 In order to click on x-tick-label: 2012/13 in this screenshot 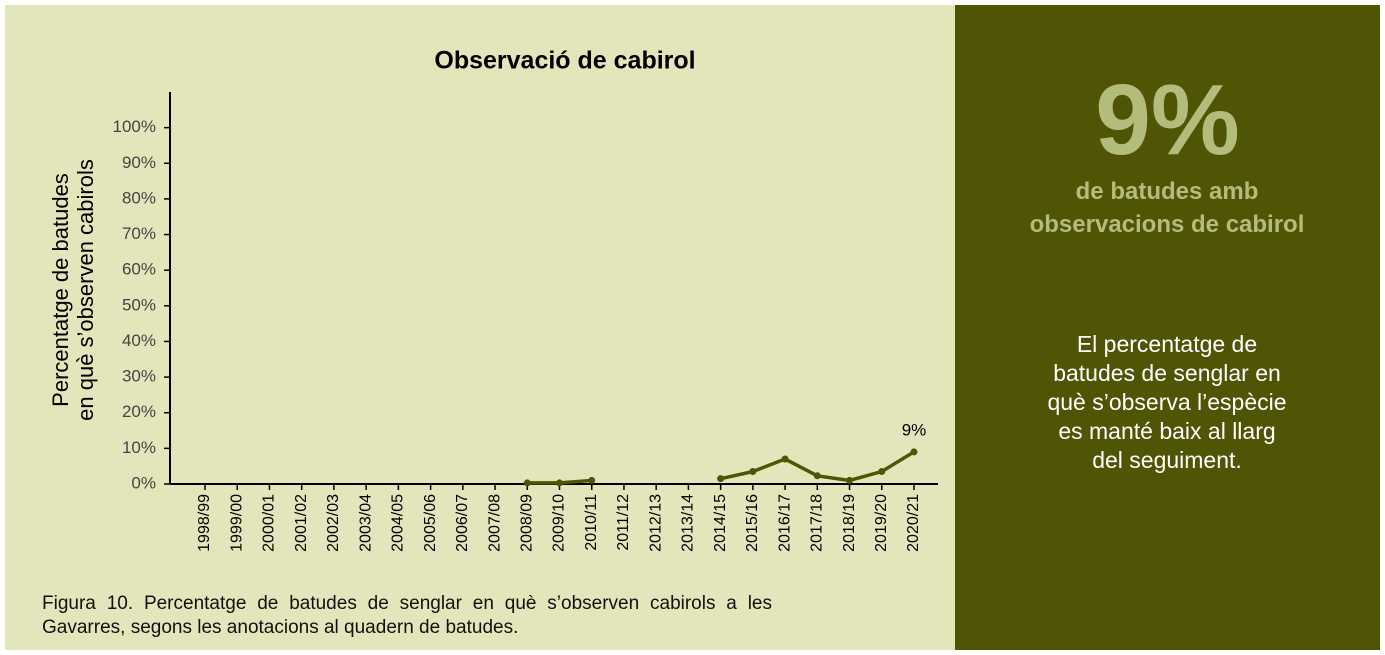, I will do `click(655, 523)`.